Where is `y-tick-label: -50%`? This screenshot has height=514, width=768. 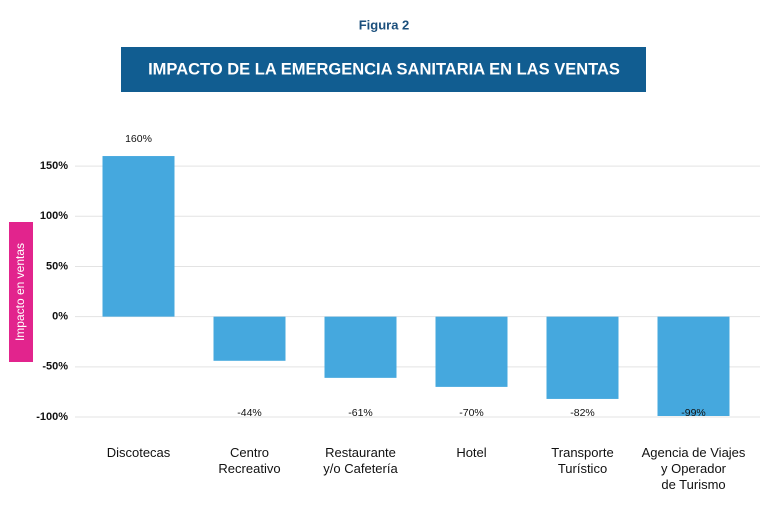 y-tick-label: -50% is located at coordinates (55, 367).